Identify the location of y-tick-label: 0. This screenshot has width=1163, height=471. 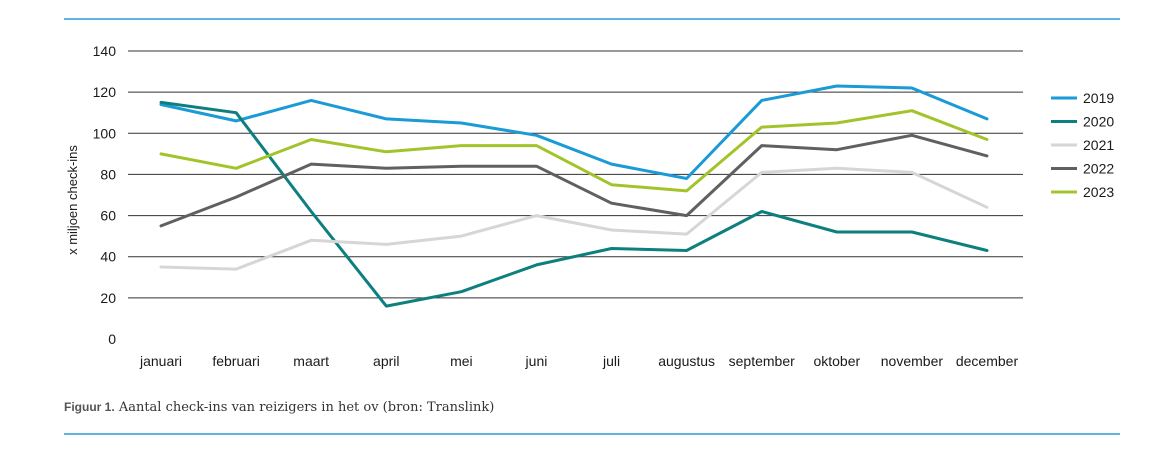
(112, 339).